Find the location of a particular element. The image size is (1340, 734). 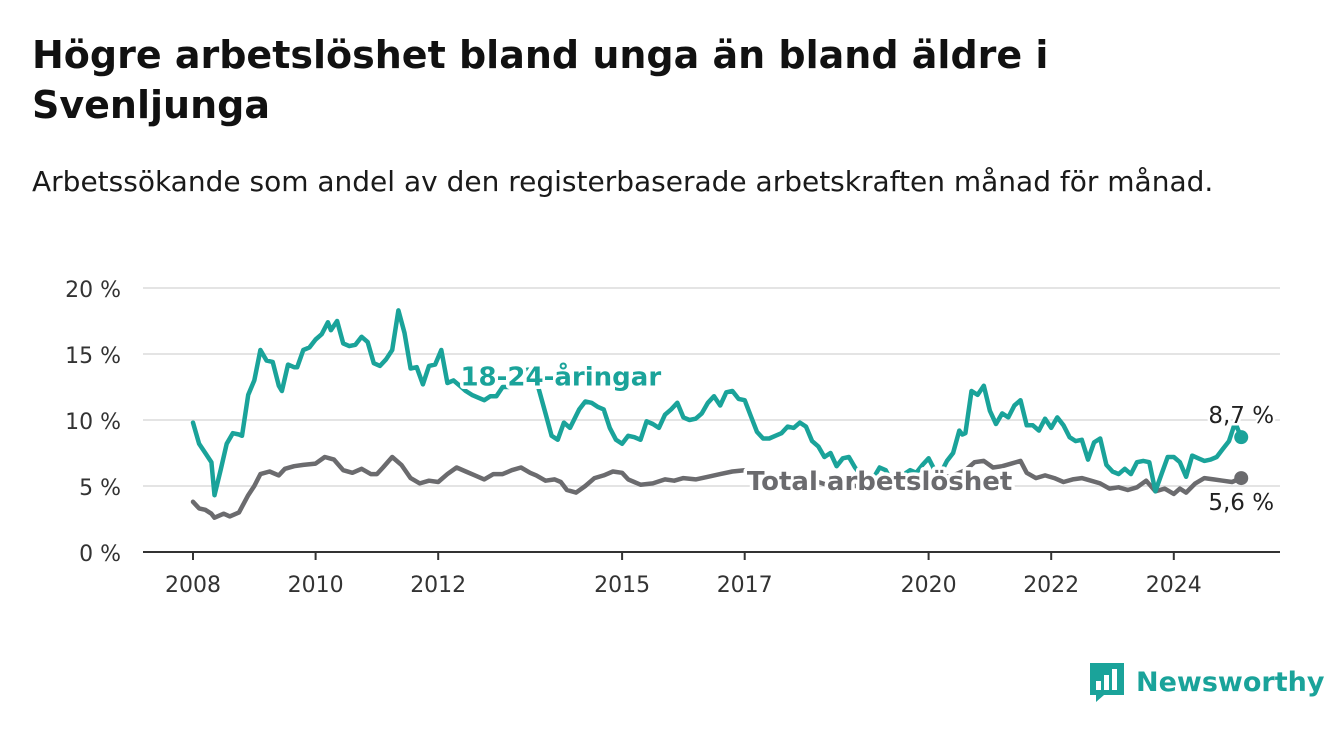

x-tick-label: 2017 is located at coordinates (745, 585).